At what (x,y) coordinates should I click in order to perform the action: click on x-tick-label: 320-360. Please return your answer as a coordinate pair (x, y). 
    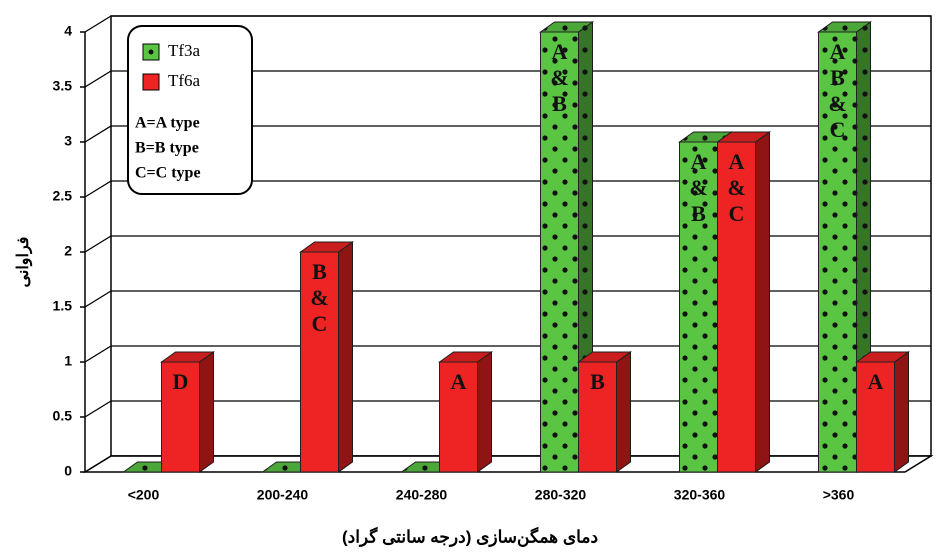
    Looking at the image, I should click on (700, 495).